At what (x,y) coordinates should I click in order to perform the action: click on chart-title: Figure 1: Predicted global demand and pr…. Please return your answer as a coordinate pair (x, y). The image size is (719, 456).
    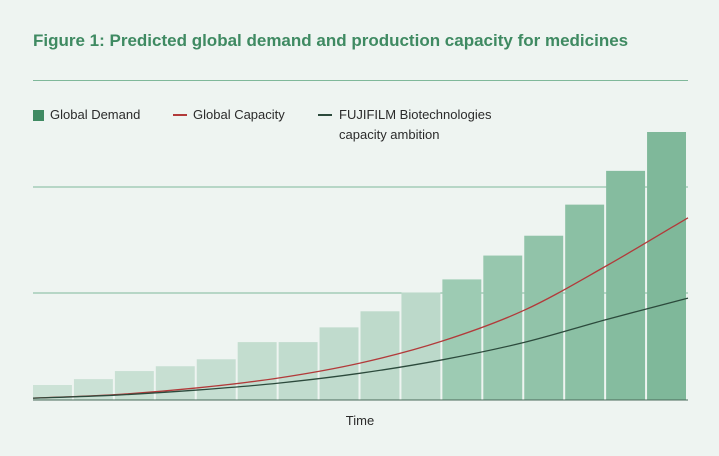
    Looking at the image, I should click on (331, 40).